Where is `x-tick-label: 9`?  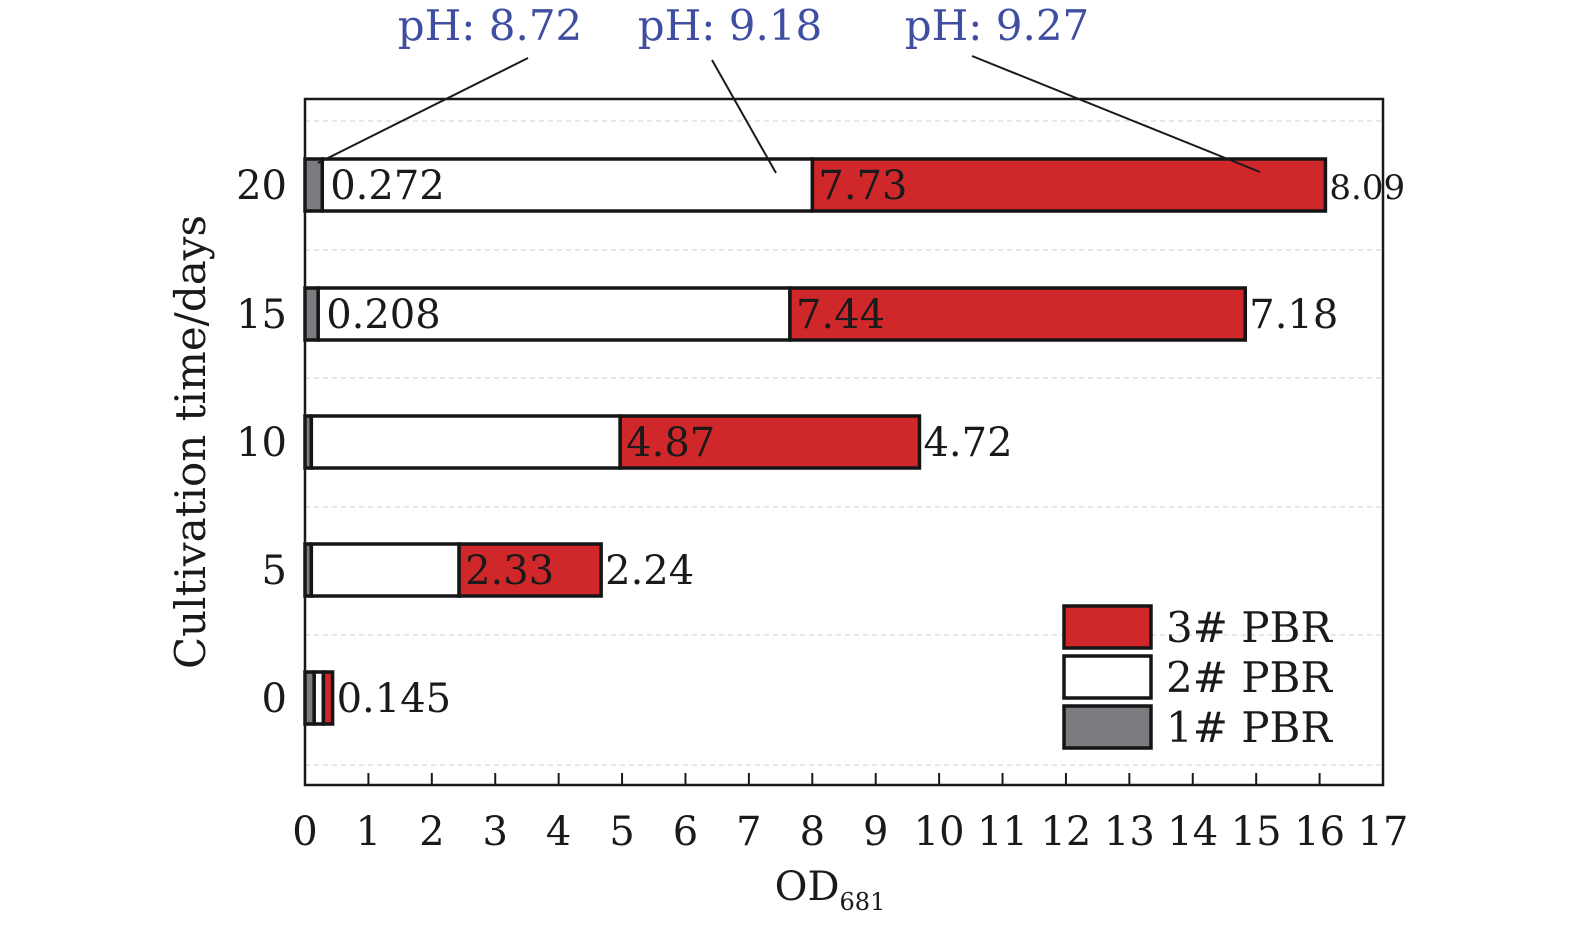 x-tick-label: 9 is located at coordinates (875, 832).